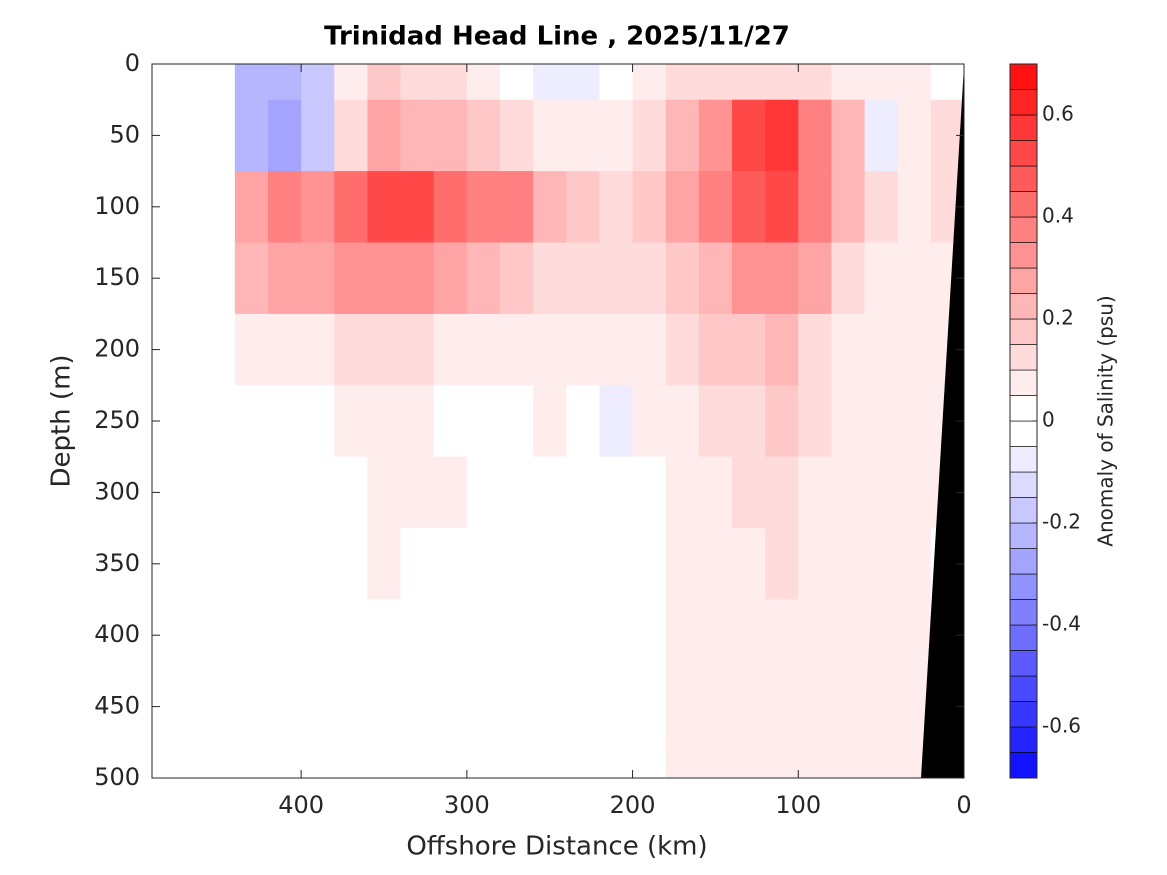 The width and height of the screenshot is (1167, 875). I want to click on y-tick-label: 200, so click(117, 349).